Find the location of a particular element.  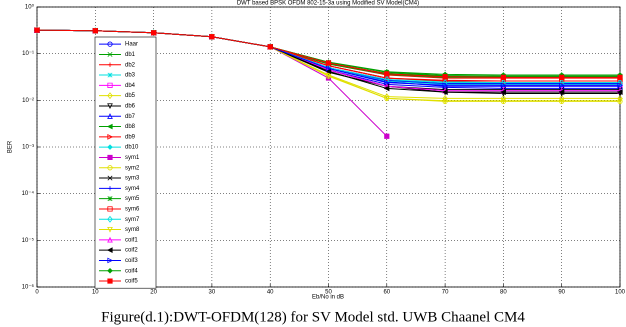

legend-label: sym4 is located at coordinates (132, 189).